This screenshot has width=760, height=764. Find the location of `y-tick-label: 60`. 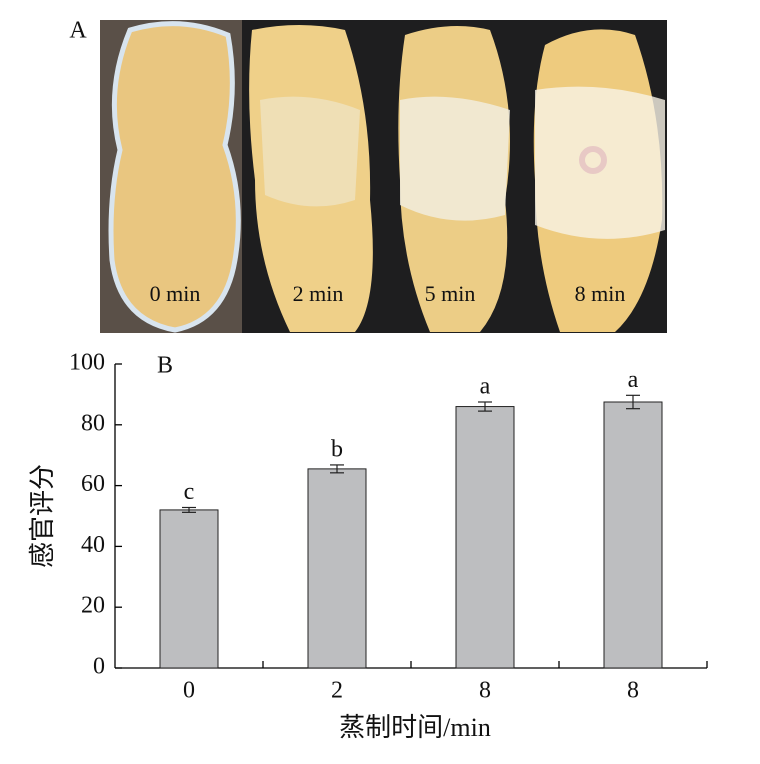

y-tick-label: 60 is located at coordinates (93, 484).